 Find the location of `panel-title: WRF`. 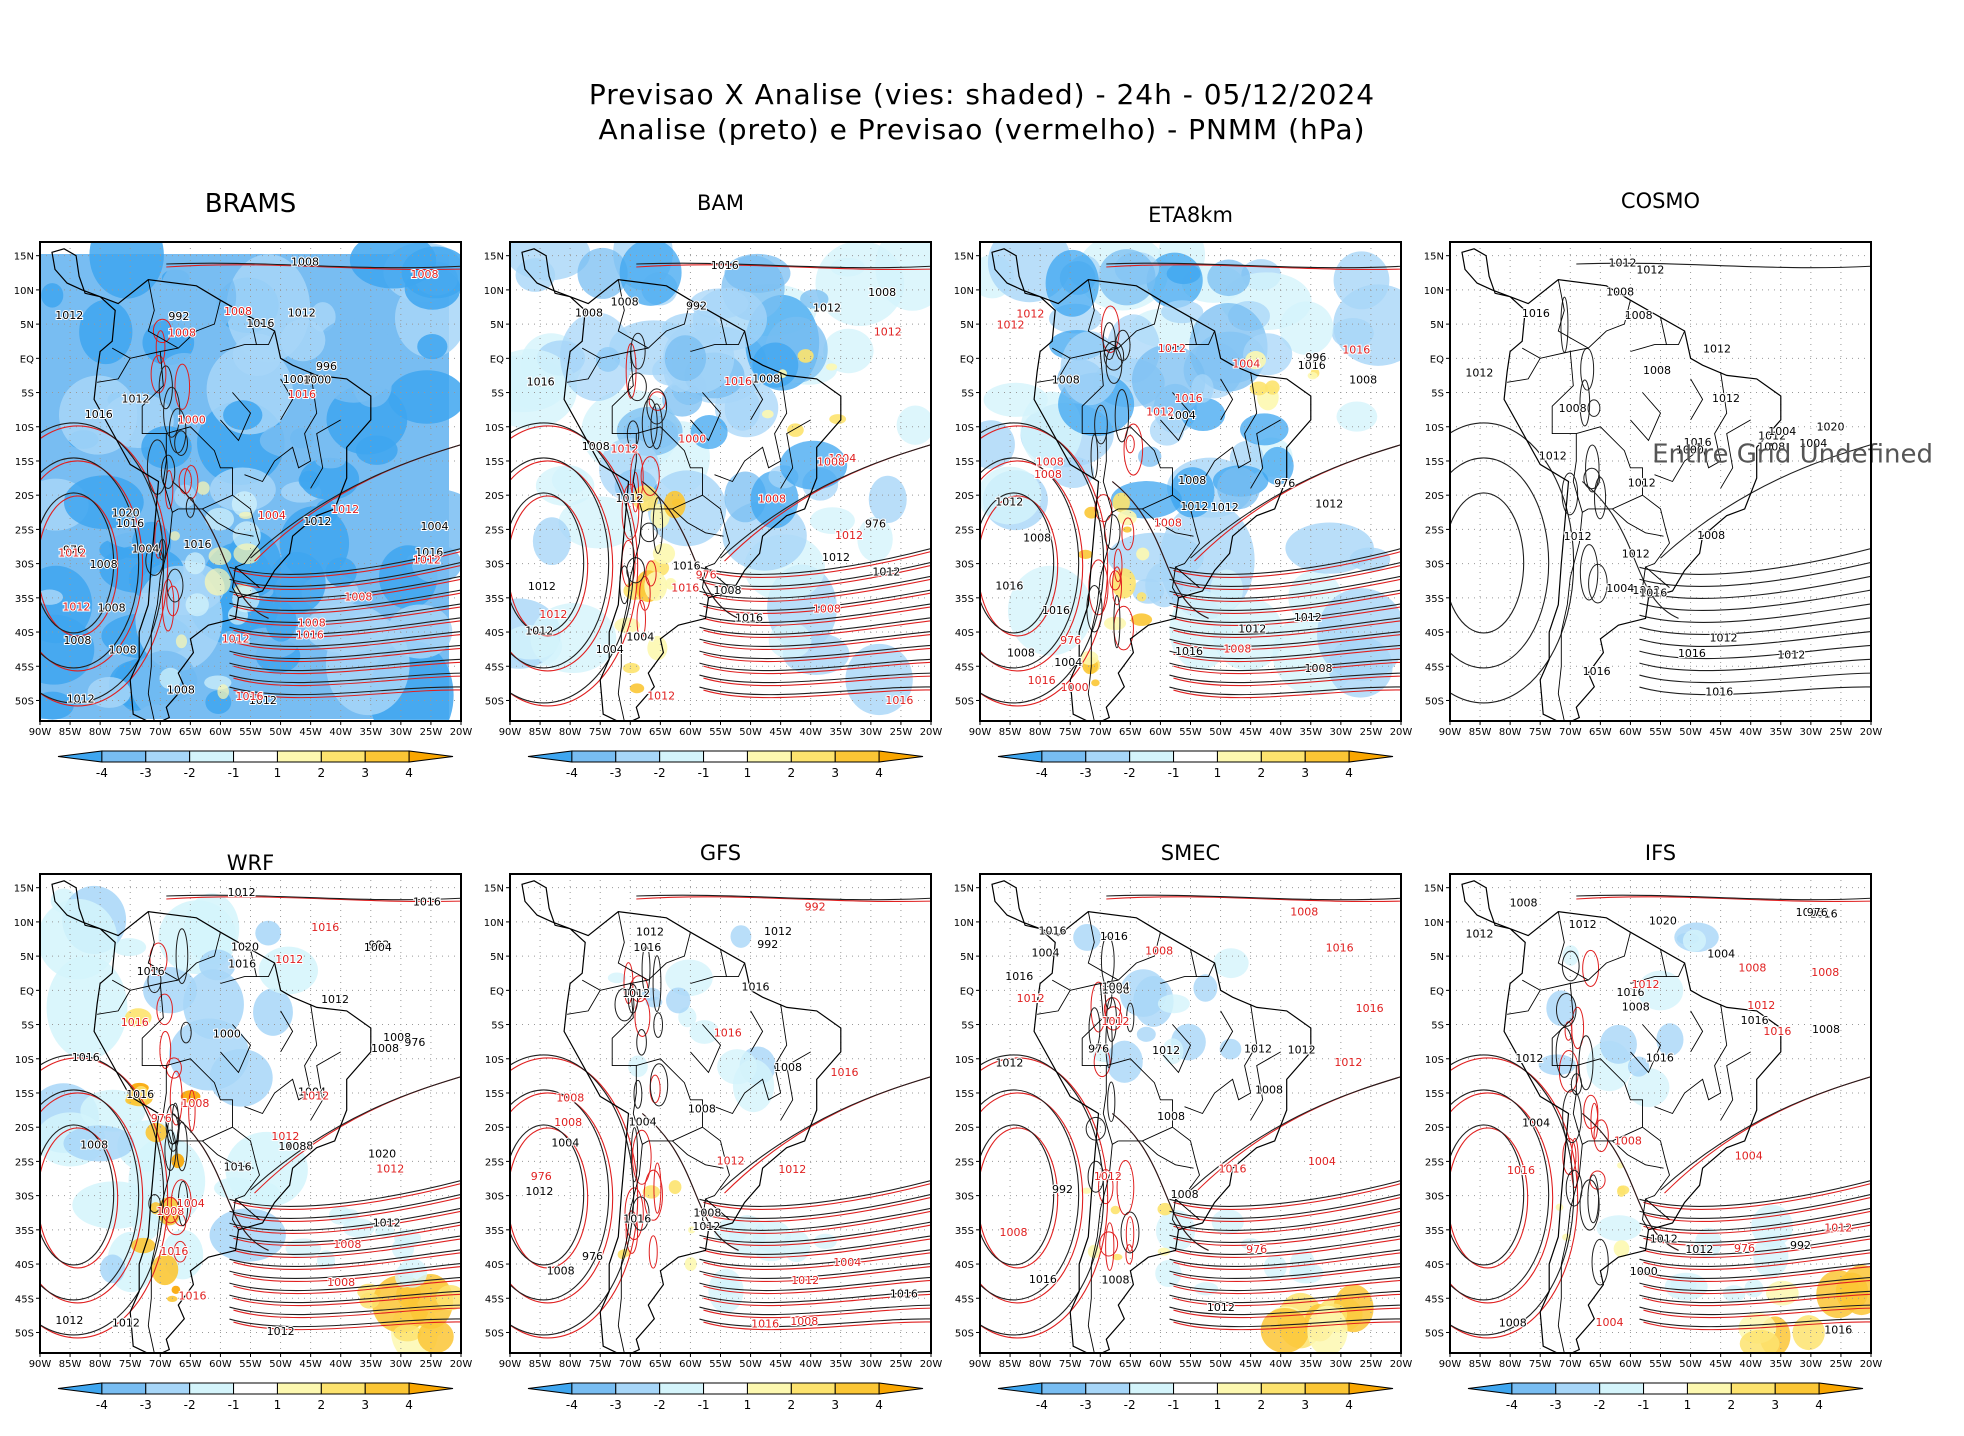

panel-title: WRF is located at coordinates (250, 863).